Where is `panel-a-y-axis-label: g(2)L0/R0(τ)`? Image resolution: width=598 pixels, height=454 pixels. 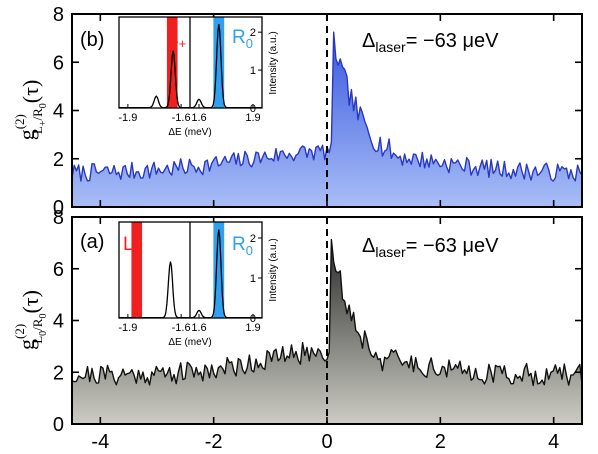
panel-a-y-axis-label: g(2)L0/R0(τ) is located at coordinates (30, 320).